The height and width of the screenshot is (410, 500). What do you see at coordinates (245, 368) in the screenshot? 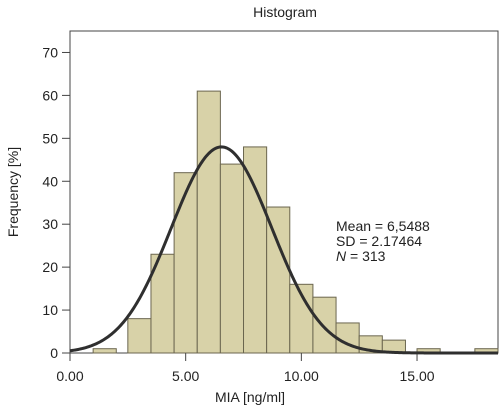
I see `x-ticks-layer: 0.00 5.00 10.00 15.00` at bounding box center [245, 368].